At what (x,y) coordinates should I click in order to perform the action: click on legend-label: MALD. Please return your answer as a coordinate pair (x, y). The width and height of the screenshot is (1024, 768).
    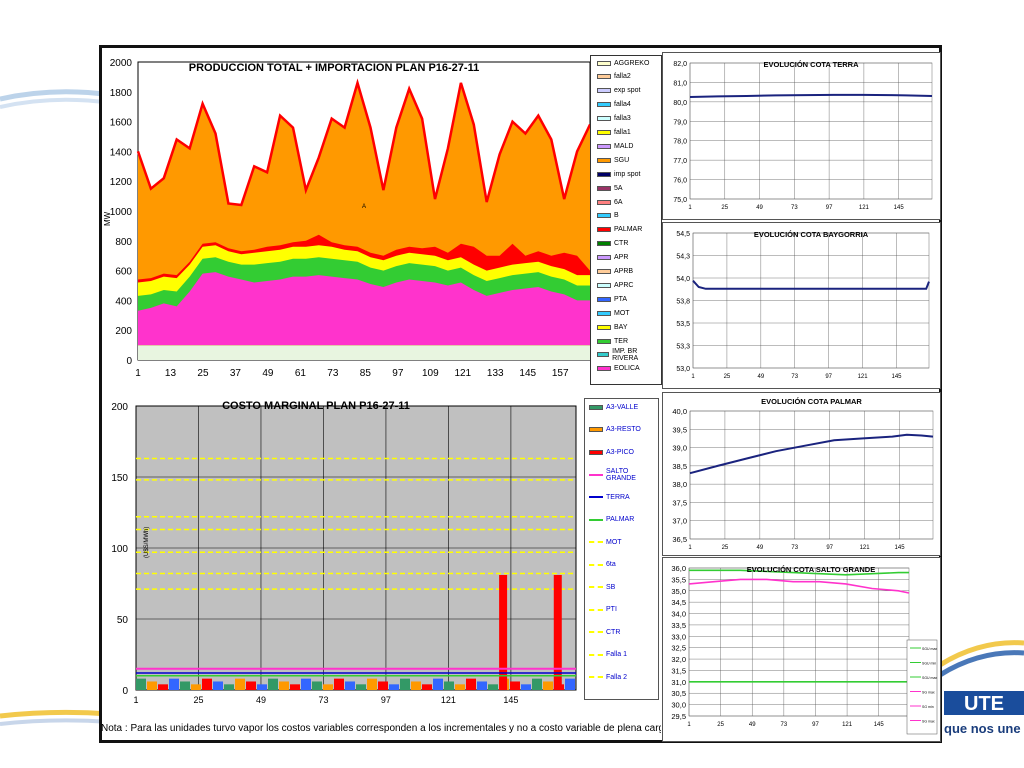
    Looking at the image, I should click on (624, 146).